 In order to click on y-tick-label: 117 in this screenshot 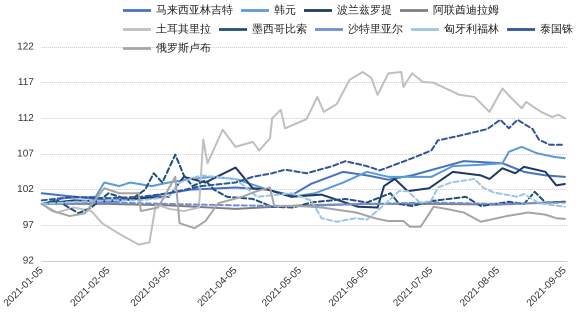, I will do `click(26, 82)`.